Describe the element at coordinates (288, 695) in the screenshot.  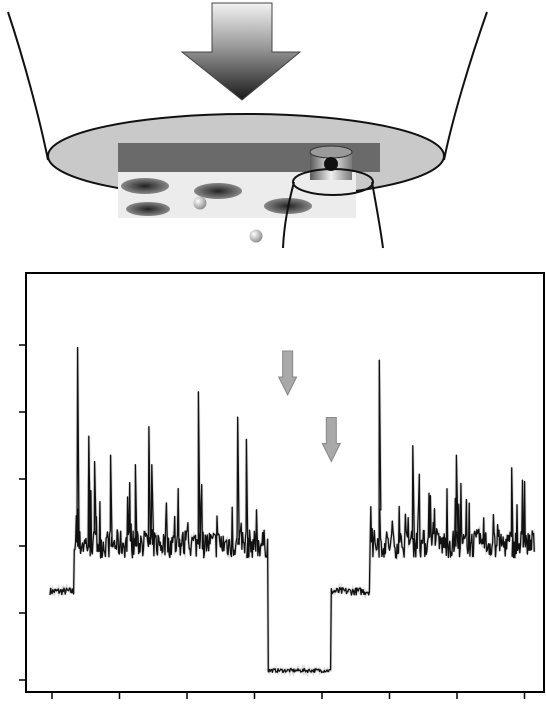
I see `x-axis-ticks` at that location.